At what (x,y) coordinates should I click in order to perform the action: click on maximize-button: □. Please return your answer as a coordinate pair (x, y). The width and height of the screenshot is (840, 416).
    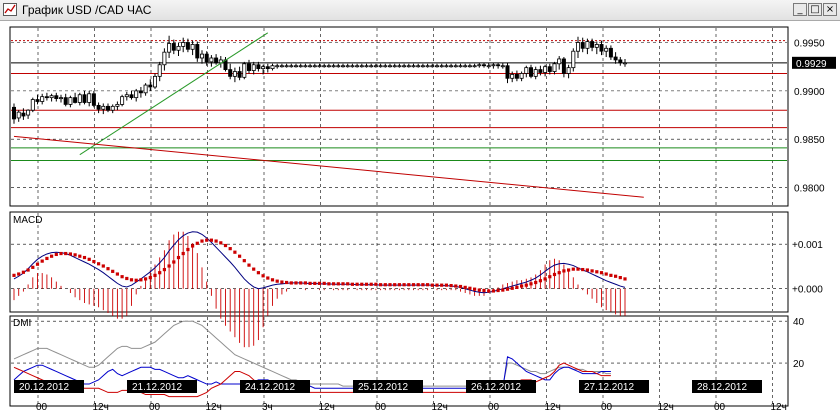
    Looking at the image, I should click on (815, 9).